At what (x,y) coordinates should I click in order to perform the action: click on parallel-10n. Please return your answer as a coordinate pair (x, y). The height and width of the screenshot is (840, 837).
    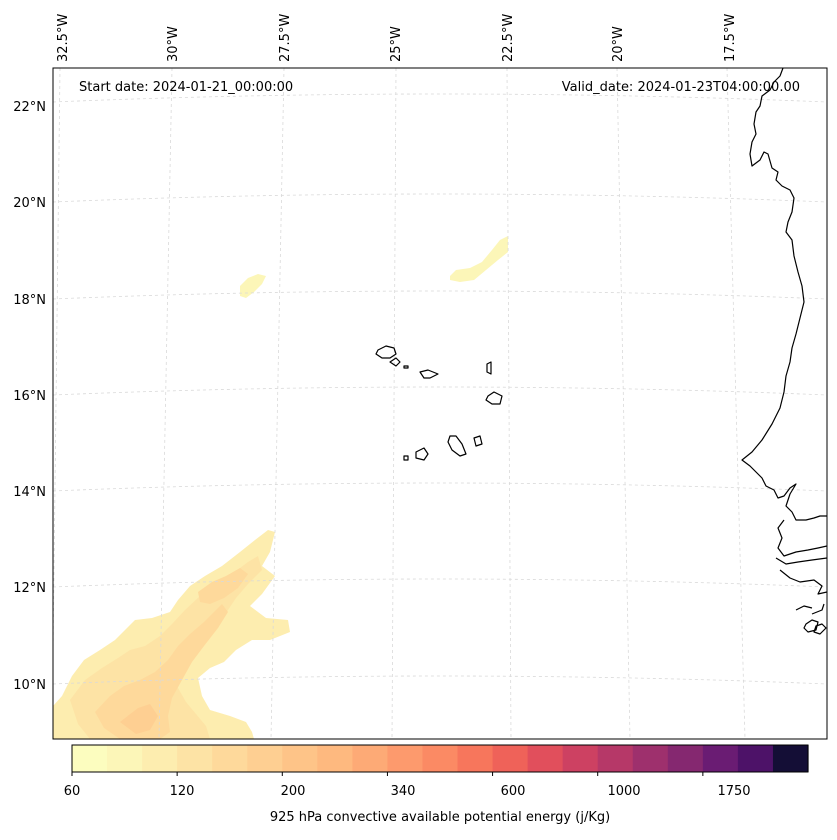
    Looking at the image, I should click on (440, 680).